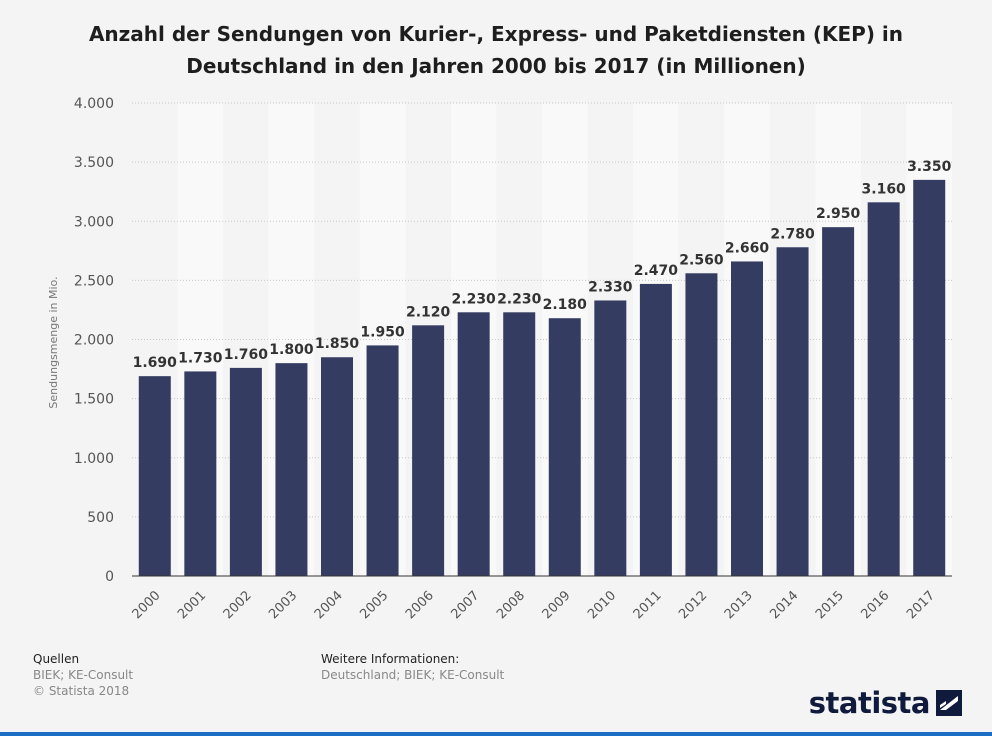  I want to click on statista-logo: statista, so click(885, 703).